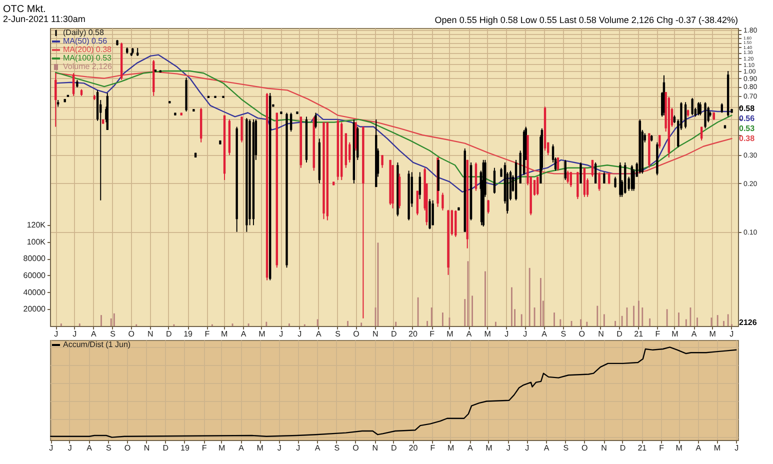  I want to click on annotation: 0.53, so click(747, 129).